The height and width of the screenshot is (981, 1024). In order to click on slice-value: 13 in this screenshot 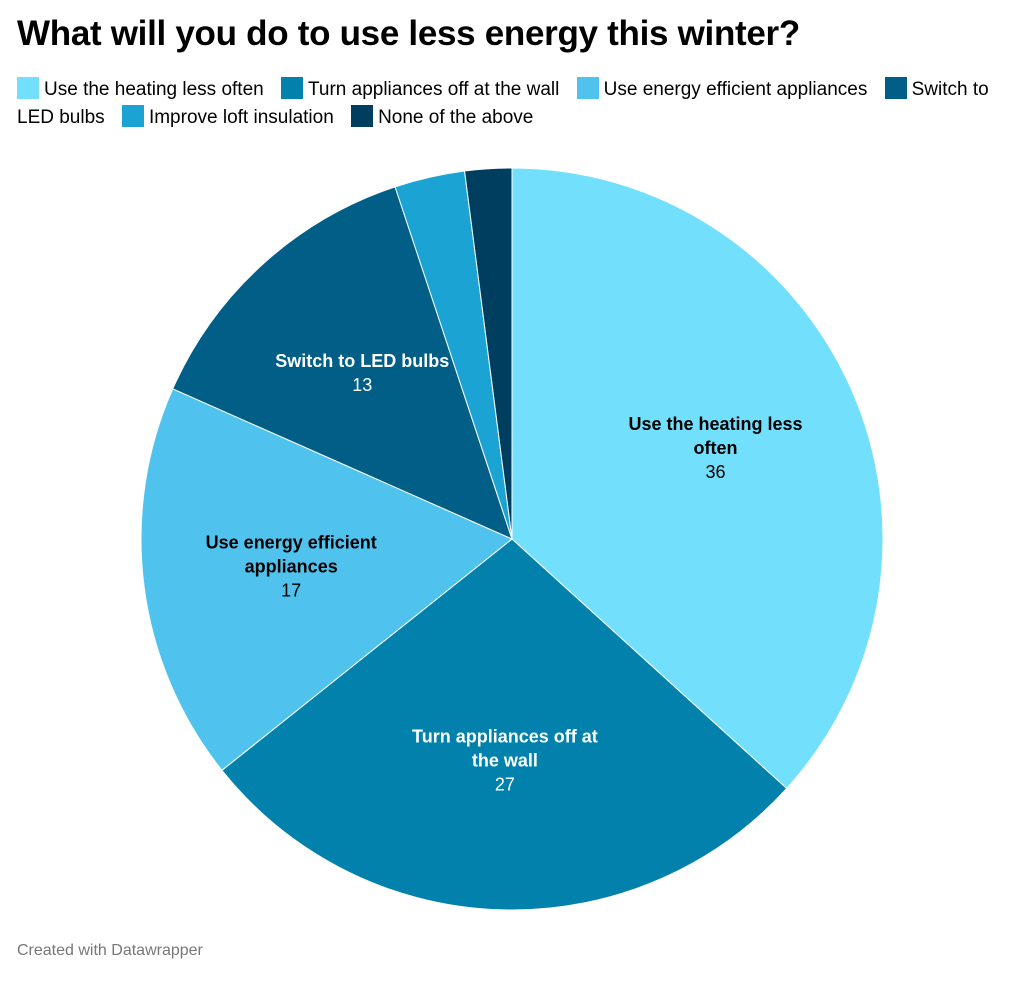, I will do `click(362, 385)`.